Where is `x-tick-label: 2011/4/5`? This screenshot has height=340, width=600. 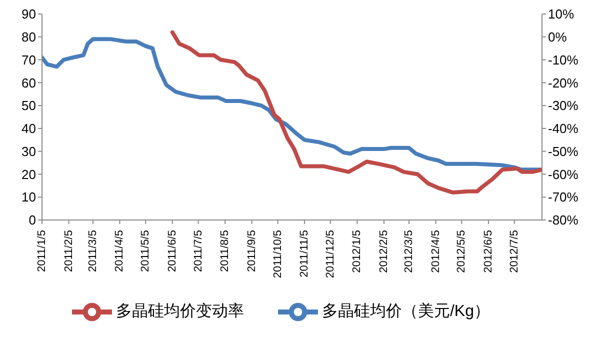
x-tick-label: 2011/4/5 is located at coordinates (120, 251).